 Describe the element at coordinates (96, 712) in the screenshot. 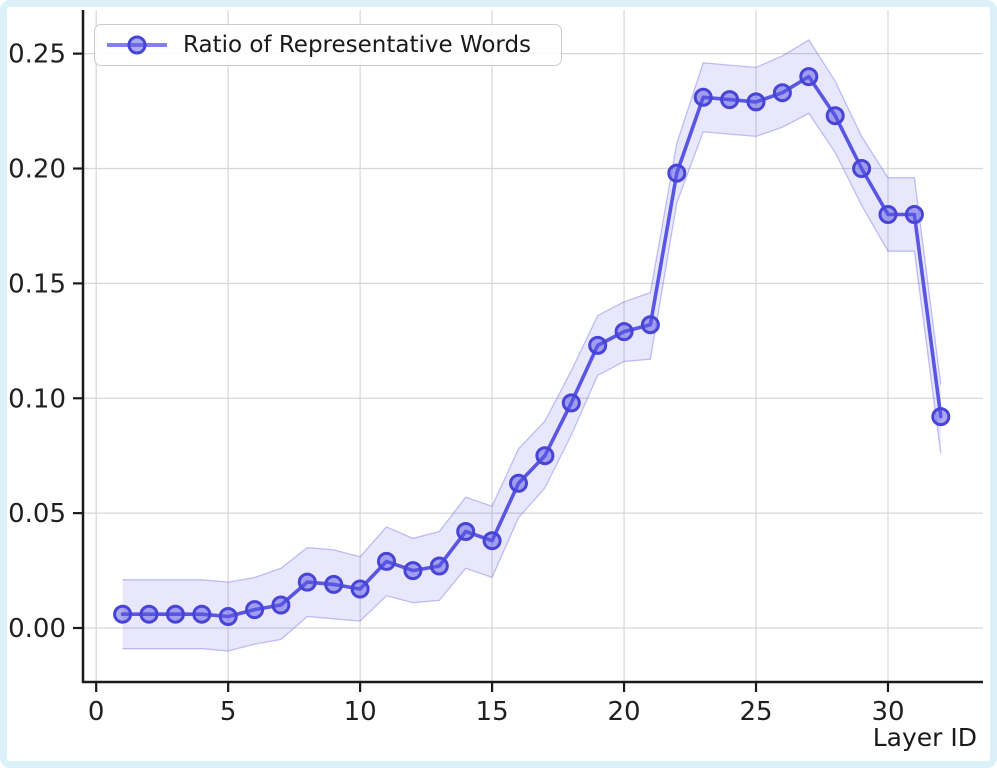

I see `x-tick-label: 0` at that location.